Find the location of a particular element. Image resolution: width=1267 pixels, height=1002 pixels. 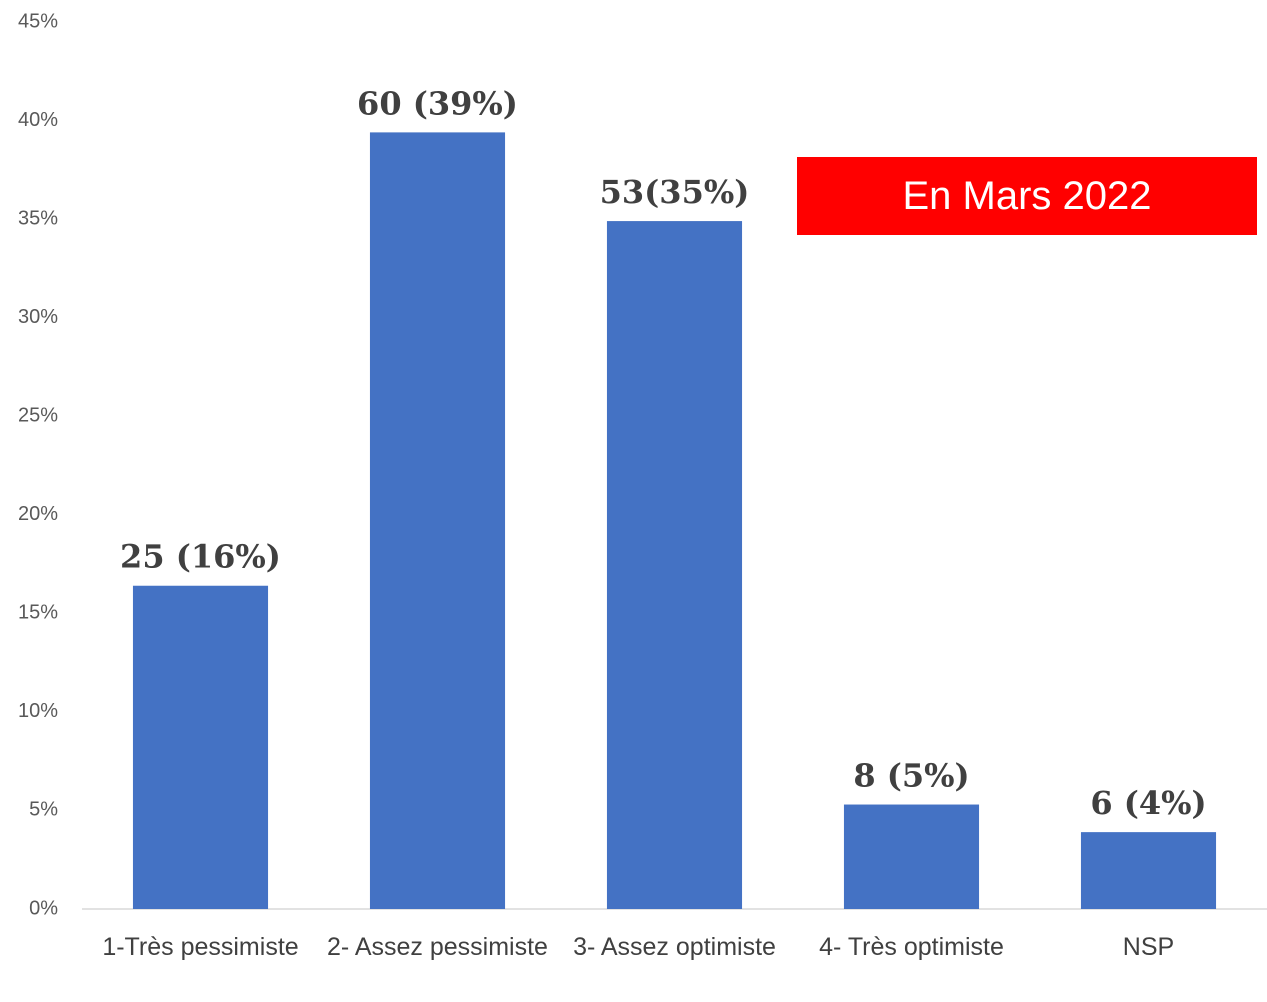

y-tick-label: 20% is located at coordinates (38, 514).